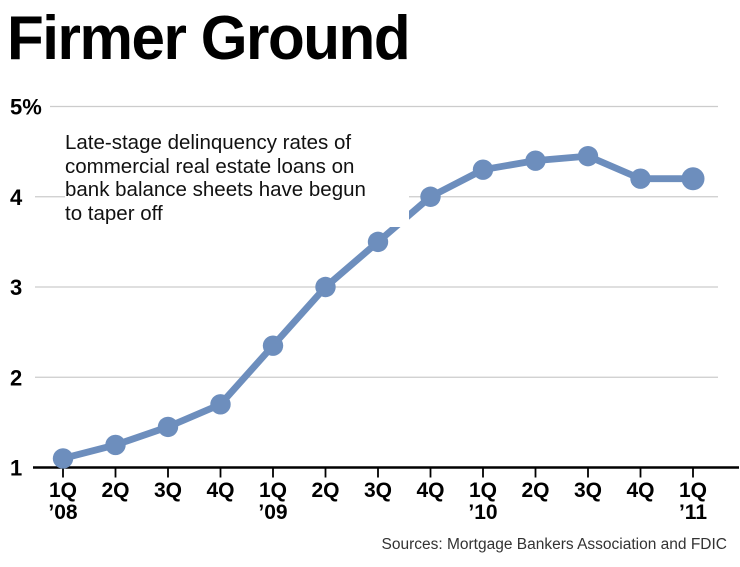 The image size is (740, 567). Describe the element at coordinates (63, 512) in the screenshot. I see `x-year-label-0: ’08` at that location.